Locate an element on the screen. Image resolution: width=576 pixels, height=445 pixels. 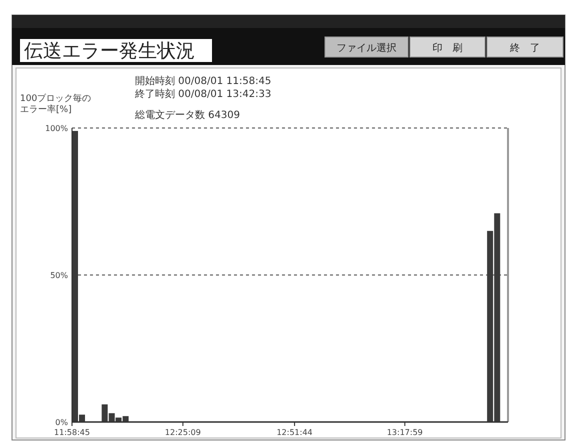
text: ファイル選択 is located at coordinates (366, 48).